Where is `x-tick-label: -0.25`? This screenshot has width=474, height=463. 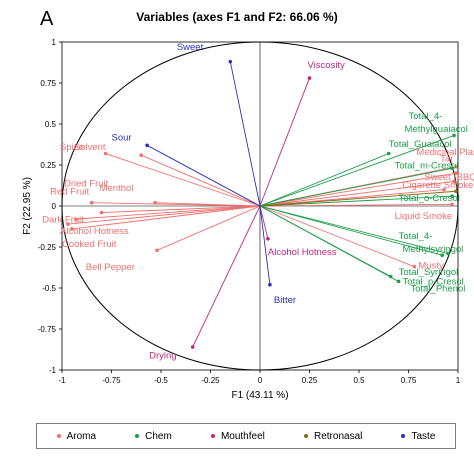
x-tick-label: -0.25 is located at coordinates (210, 380).